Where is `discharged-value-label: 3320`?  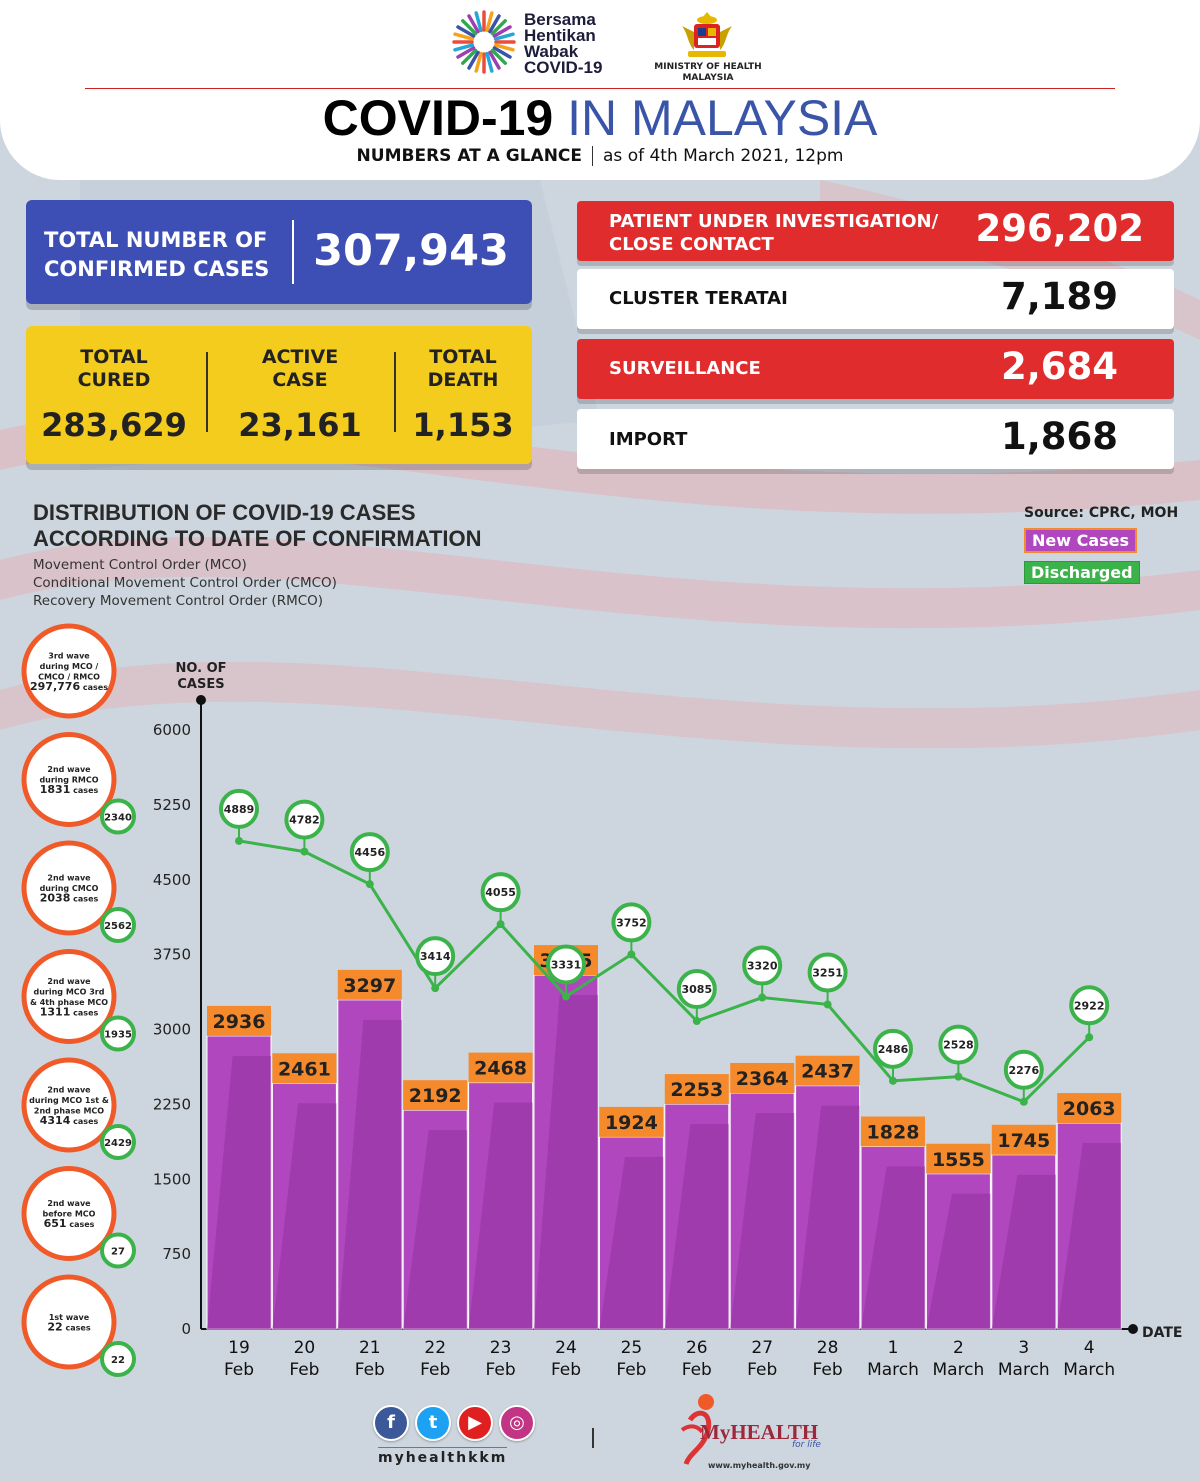
discharged-value-label: 3320 is located at coordinates (762, 966).